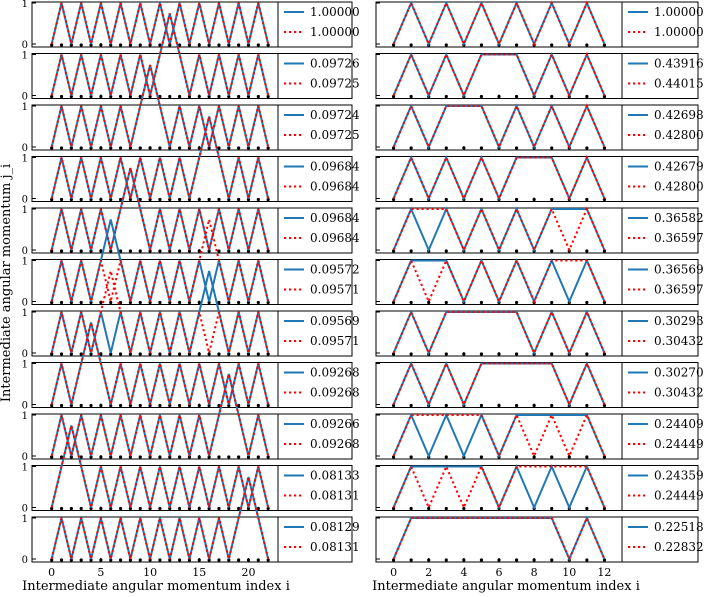  Describe the element at coordinates (463, 572) in the screenshot. I see `x-tick-label: 4` at that location.